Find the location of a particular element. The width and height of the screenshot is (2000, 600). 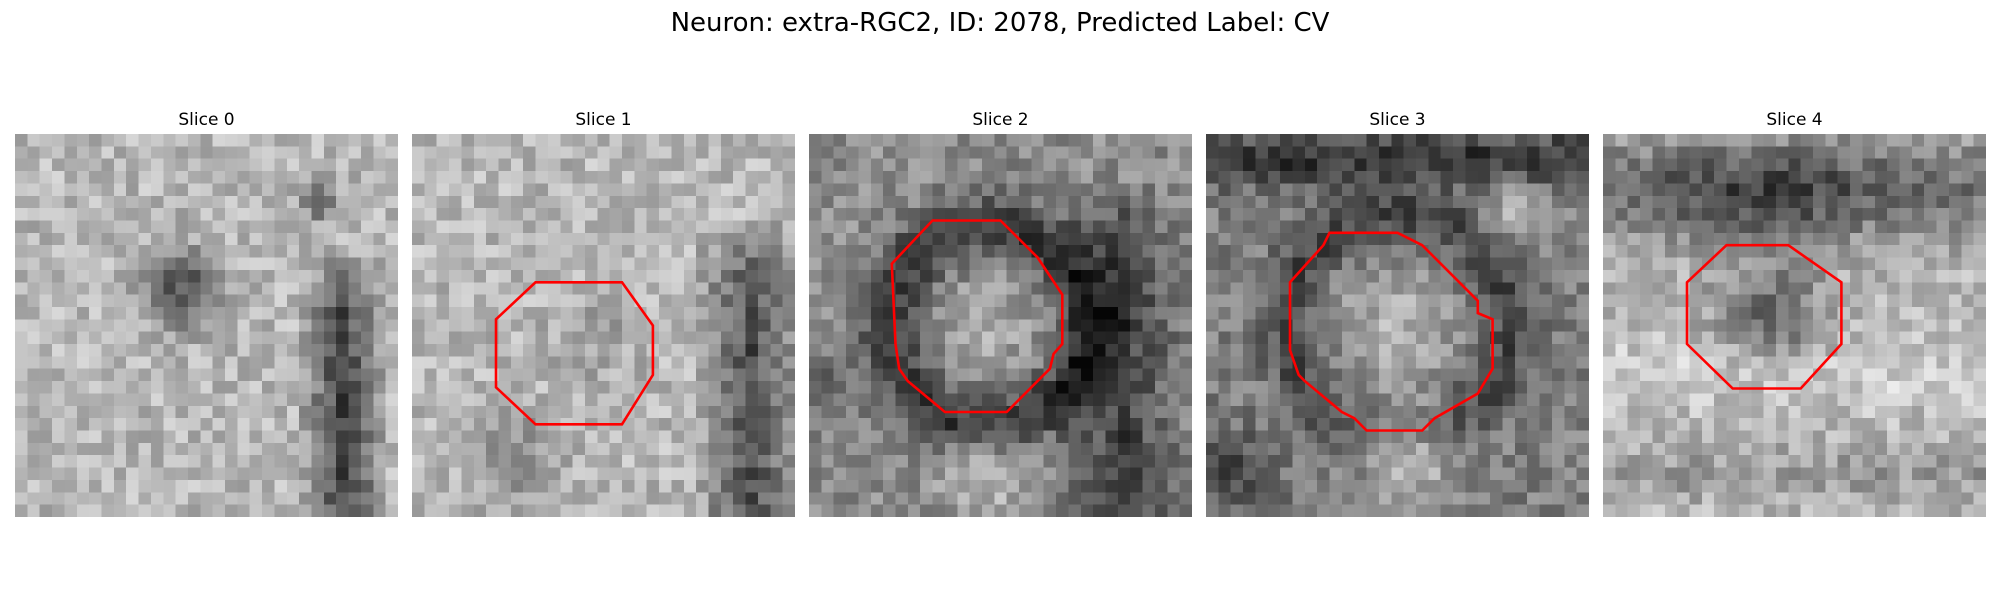

slice-3-image is located at coordinates (1397, 325).